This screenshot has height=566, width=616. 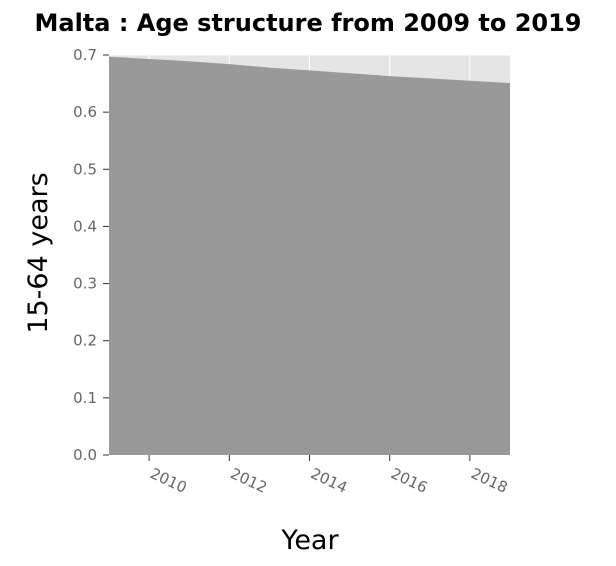 I want to click on x-axis-ticks: 2010 2012 2014 2016 2018, so click(x=328, y=476).